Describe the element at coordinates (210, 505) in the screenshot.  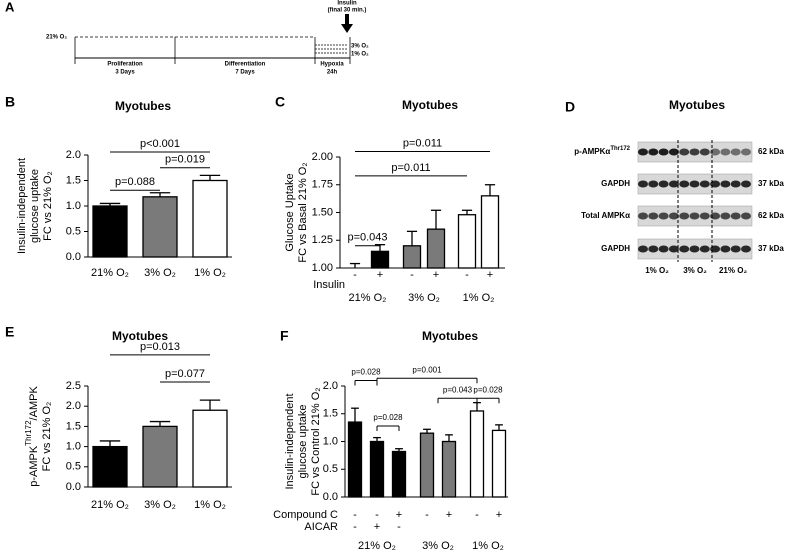
I see `x-tick-label: 1% O₂` at that location.